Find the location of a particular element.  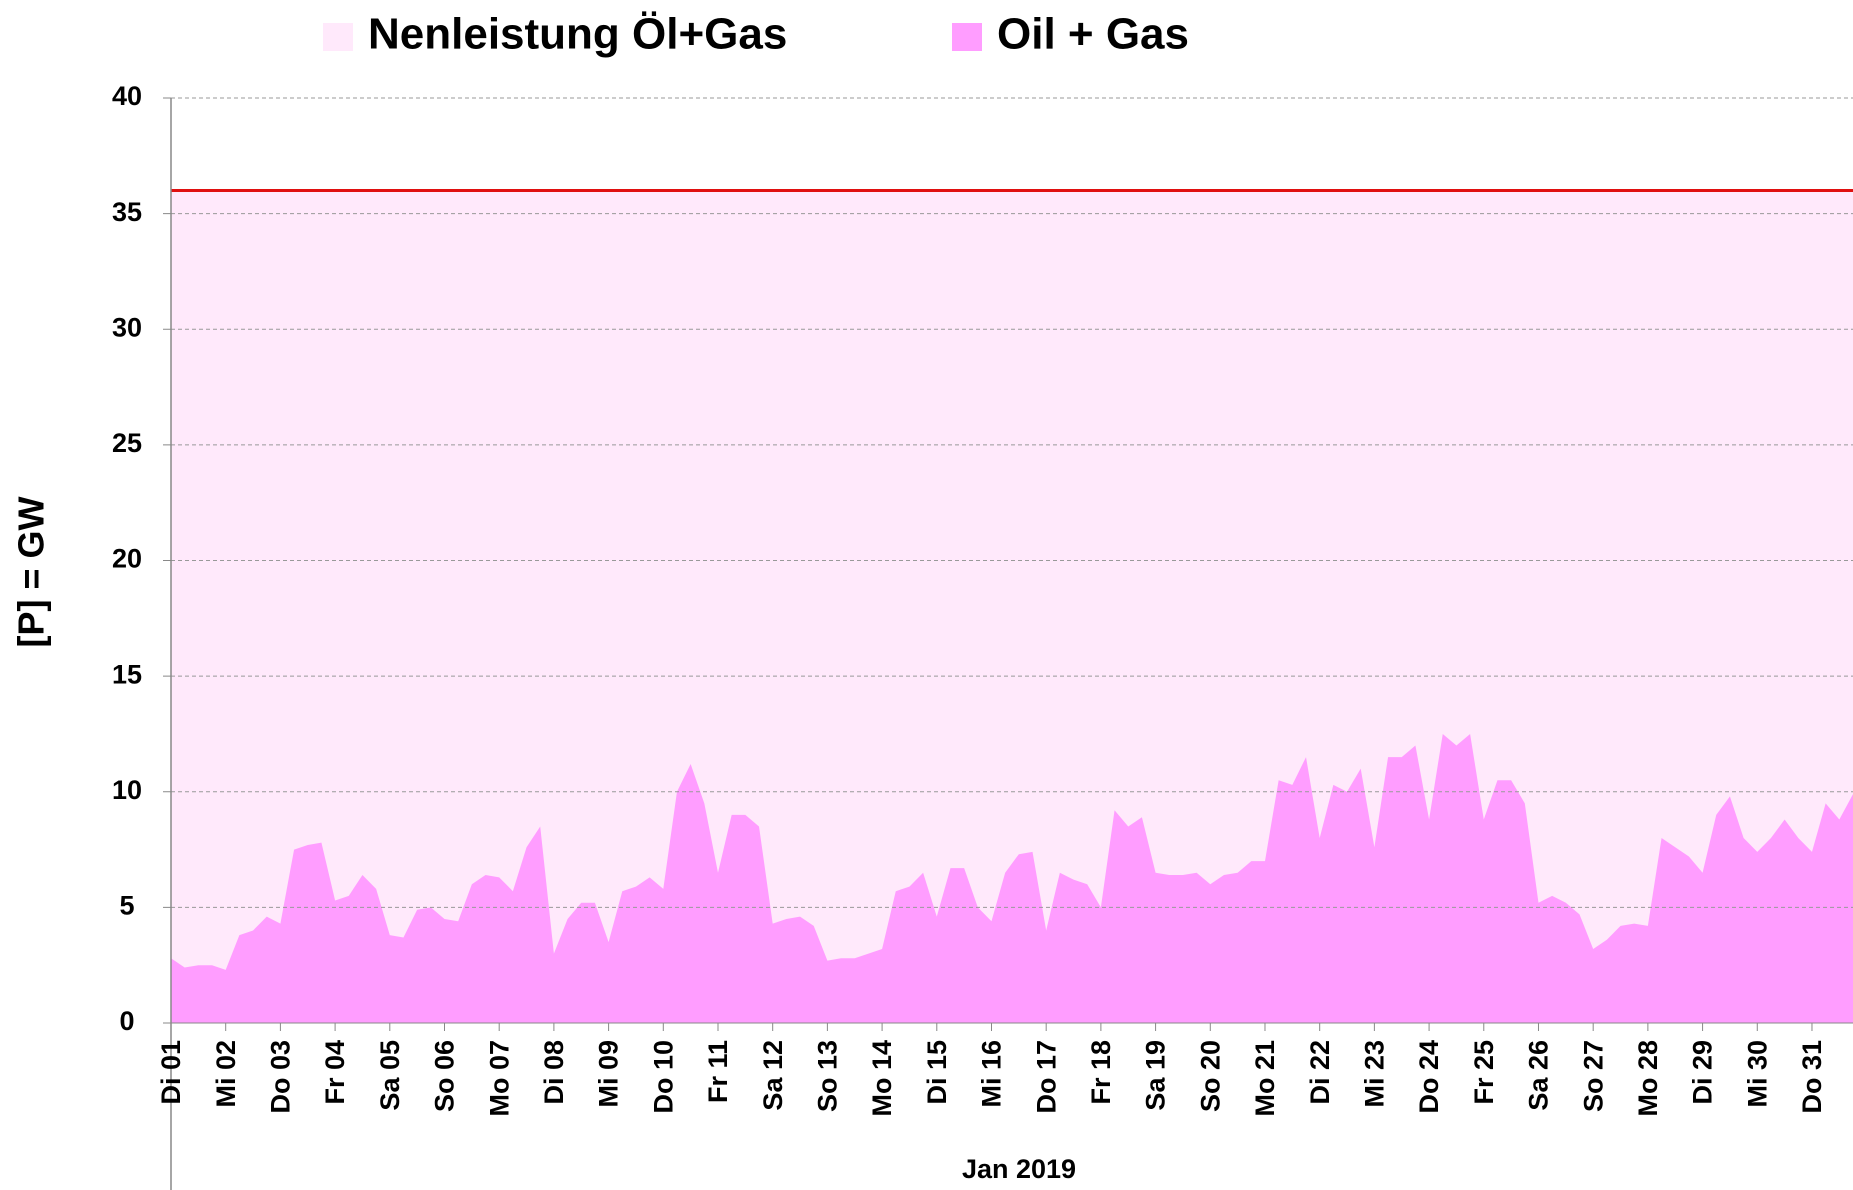

x-tick-label: So 06 is located at coordinates (445, 1076).